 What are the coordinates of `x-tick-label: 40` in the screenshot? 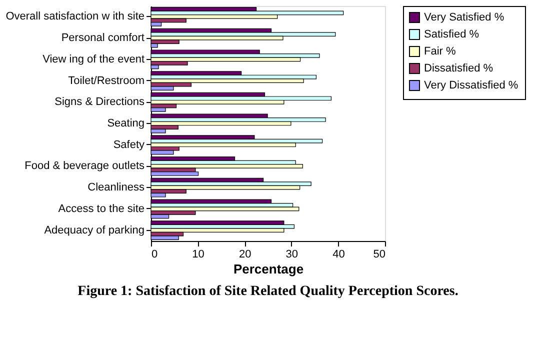 It's located at (338, 254).